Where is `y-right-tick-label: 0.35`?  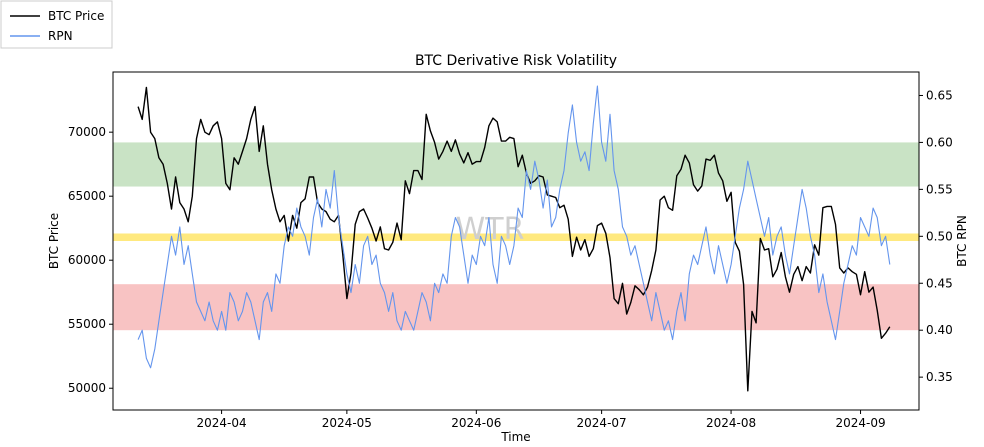 y-right-tick-label: 0.35 is located at coordinates (939, 377).